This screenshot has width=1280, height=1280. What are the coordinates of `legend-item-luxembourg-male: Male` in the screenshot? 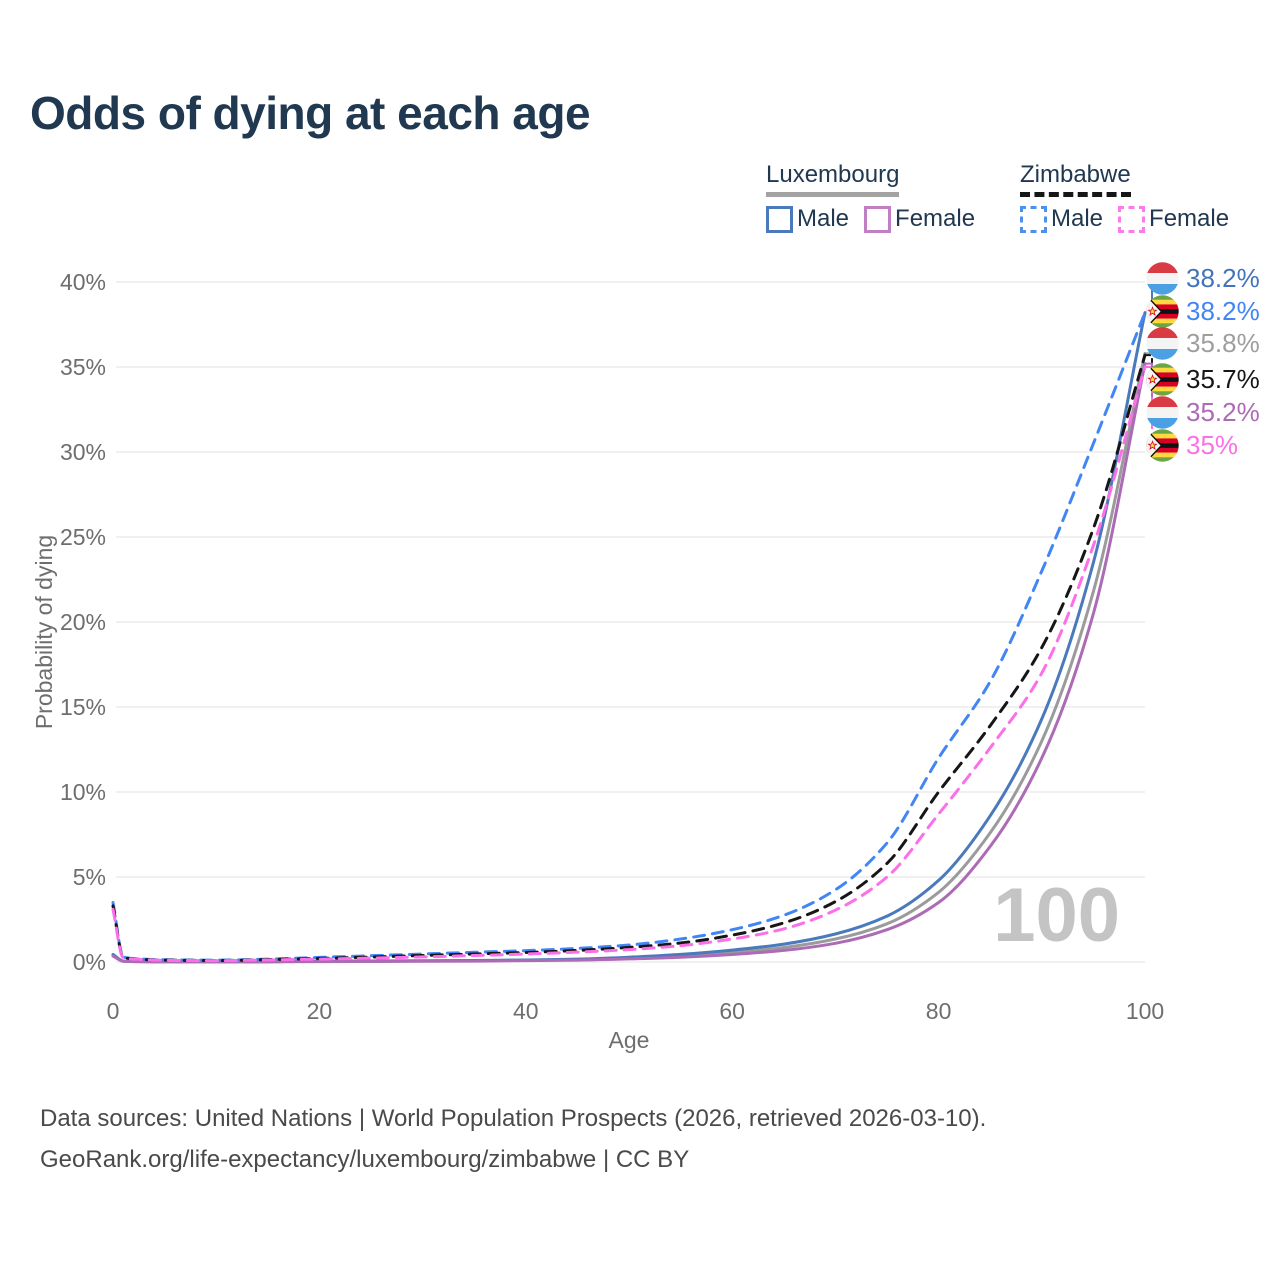 It's located at (807, 219).